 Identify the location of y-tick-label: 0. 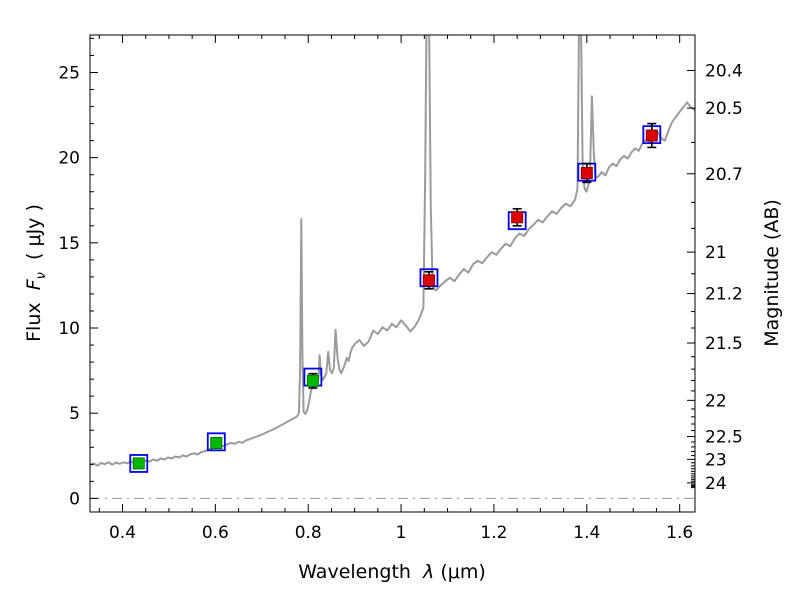
(74, 499).